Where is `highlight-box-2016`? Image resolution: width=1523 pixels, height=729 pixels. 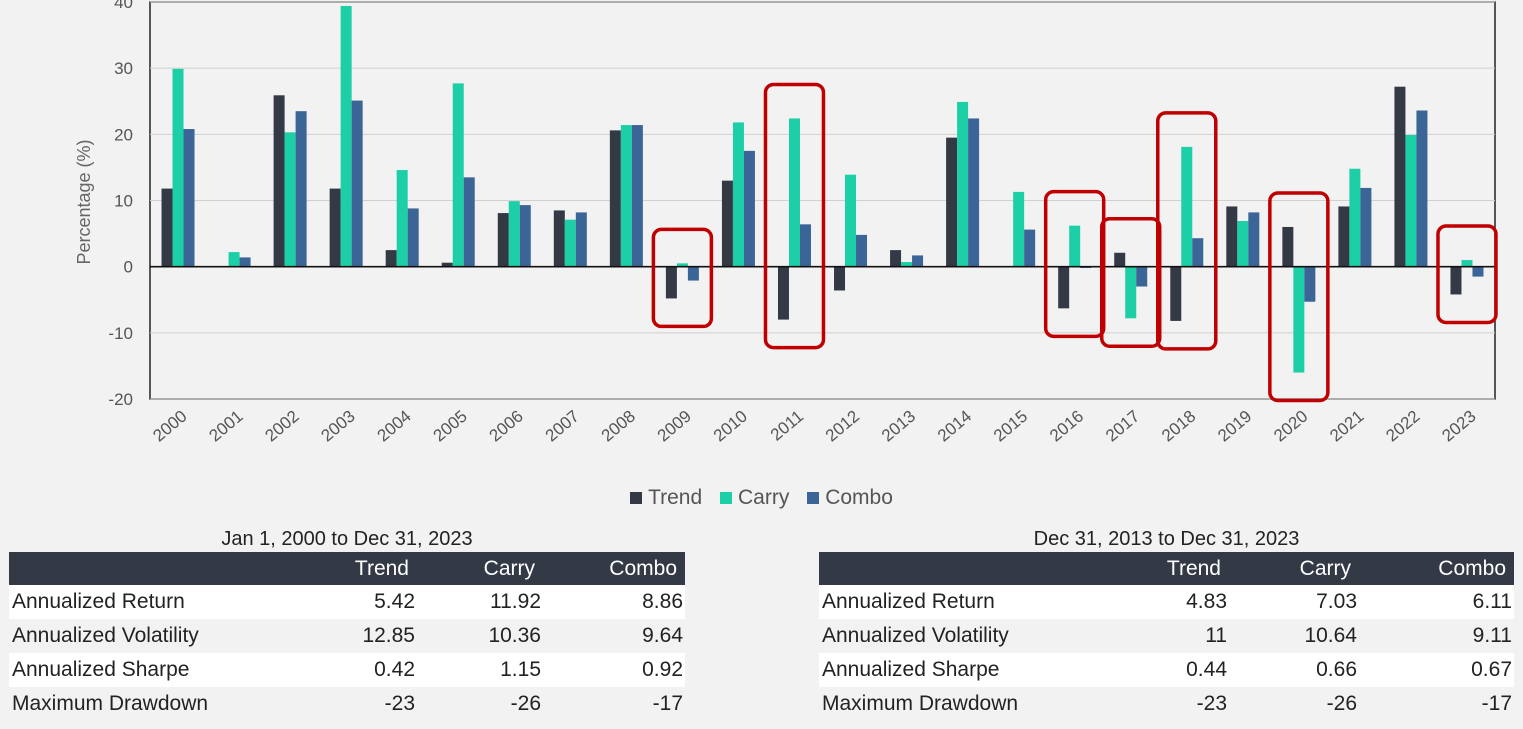 highlight-box-2016 is located at coordinates (1074, 264).